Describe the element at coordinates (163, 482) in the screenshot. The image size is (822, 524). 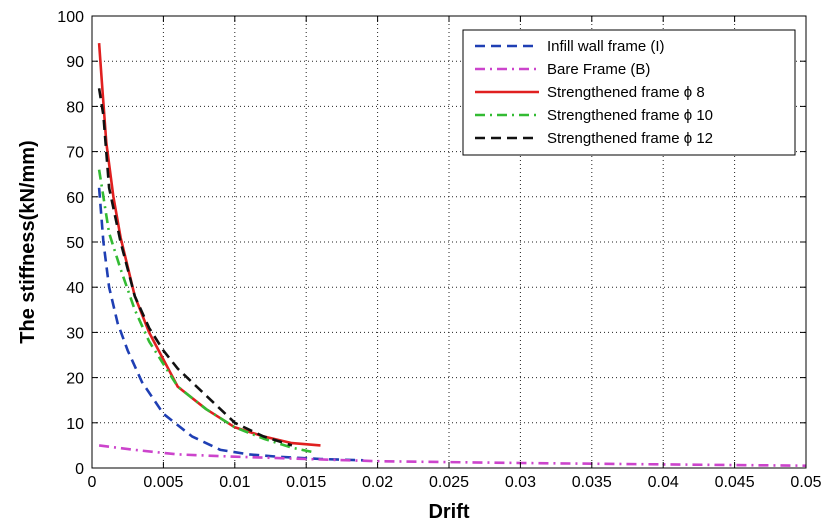
I see `x-tick-label: 0.005` at that location.